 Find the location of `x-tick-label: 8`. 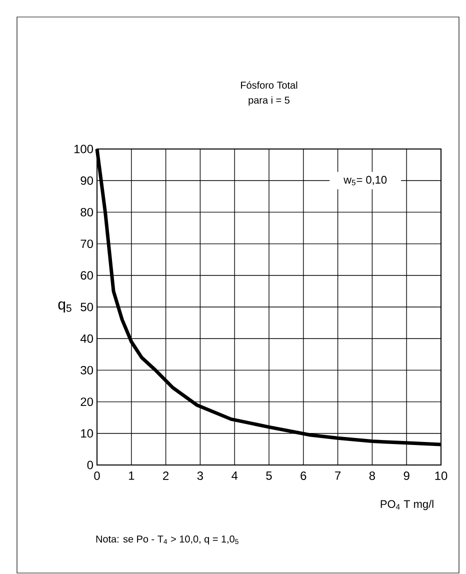

x-tick-label: 8 is located at coordinates (372, 476).